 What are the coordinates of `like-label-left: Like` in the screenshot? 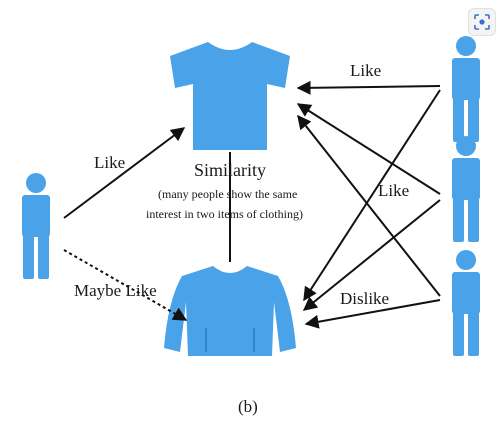 It's located at (109, 162).